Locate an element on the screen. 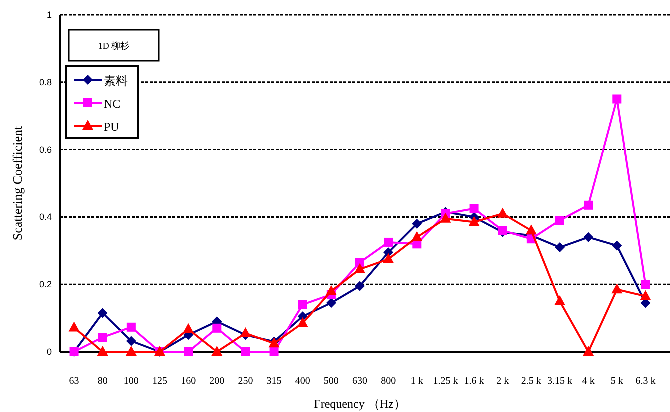  x-tick-label: 315 is located at coordinates (274, 381).